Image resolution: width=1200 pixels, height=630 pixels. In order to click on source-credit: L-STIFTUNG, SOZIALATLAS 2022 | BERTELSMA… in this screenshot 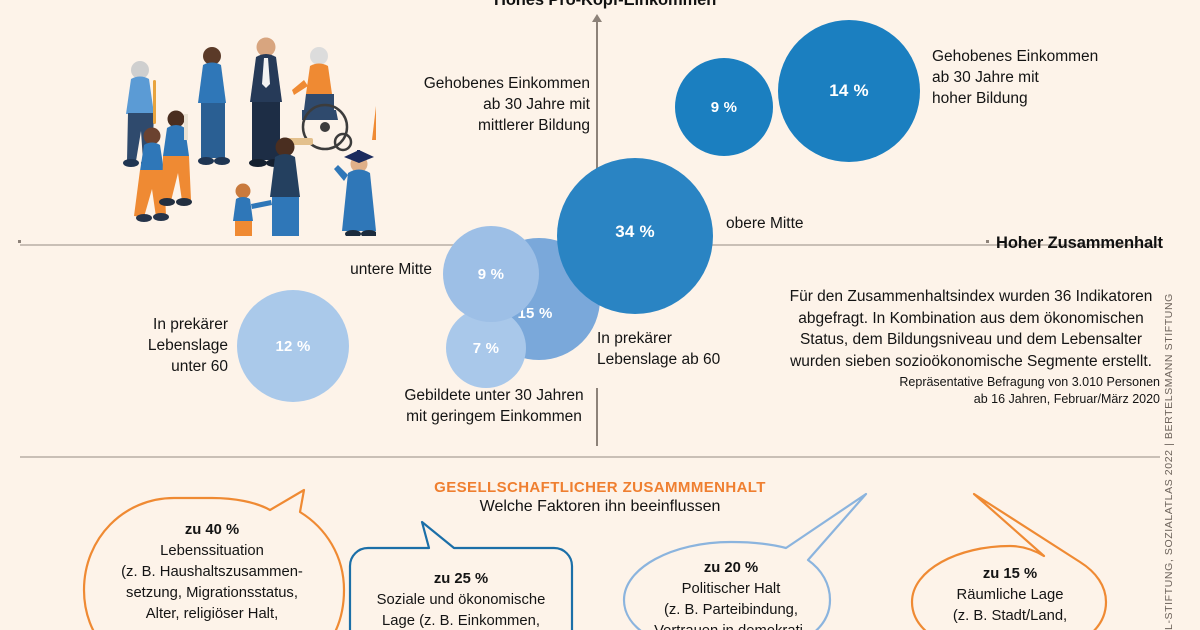, I will do `click(1169, 461)`.